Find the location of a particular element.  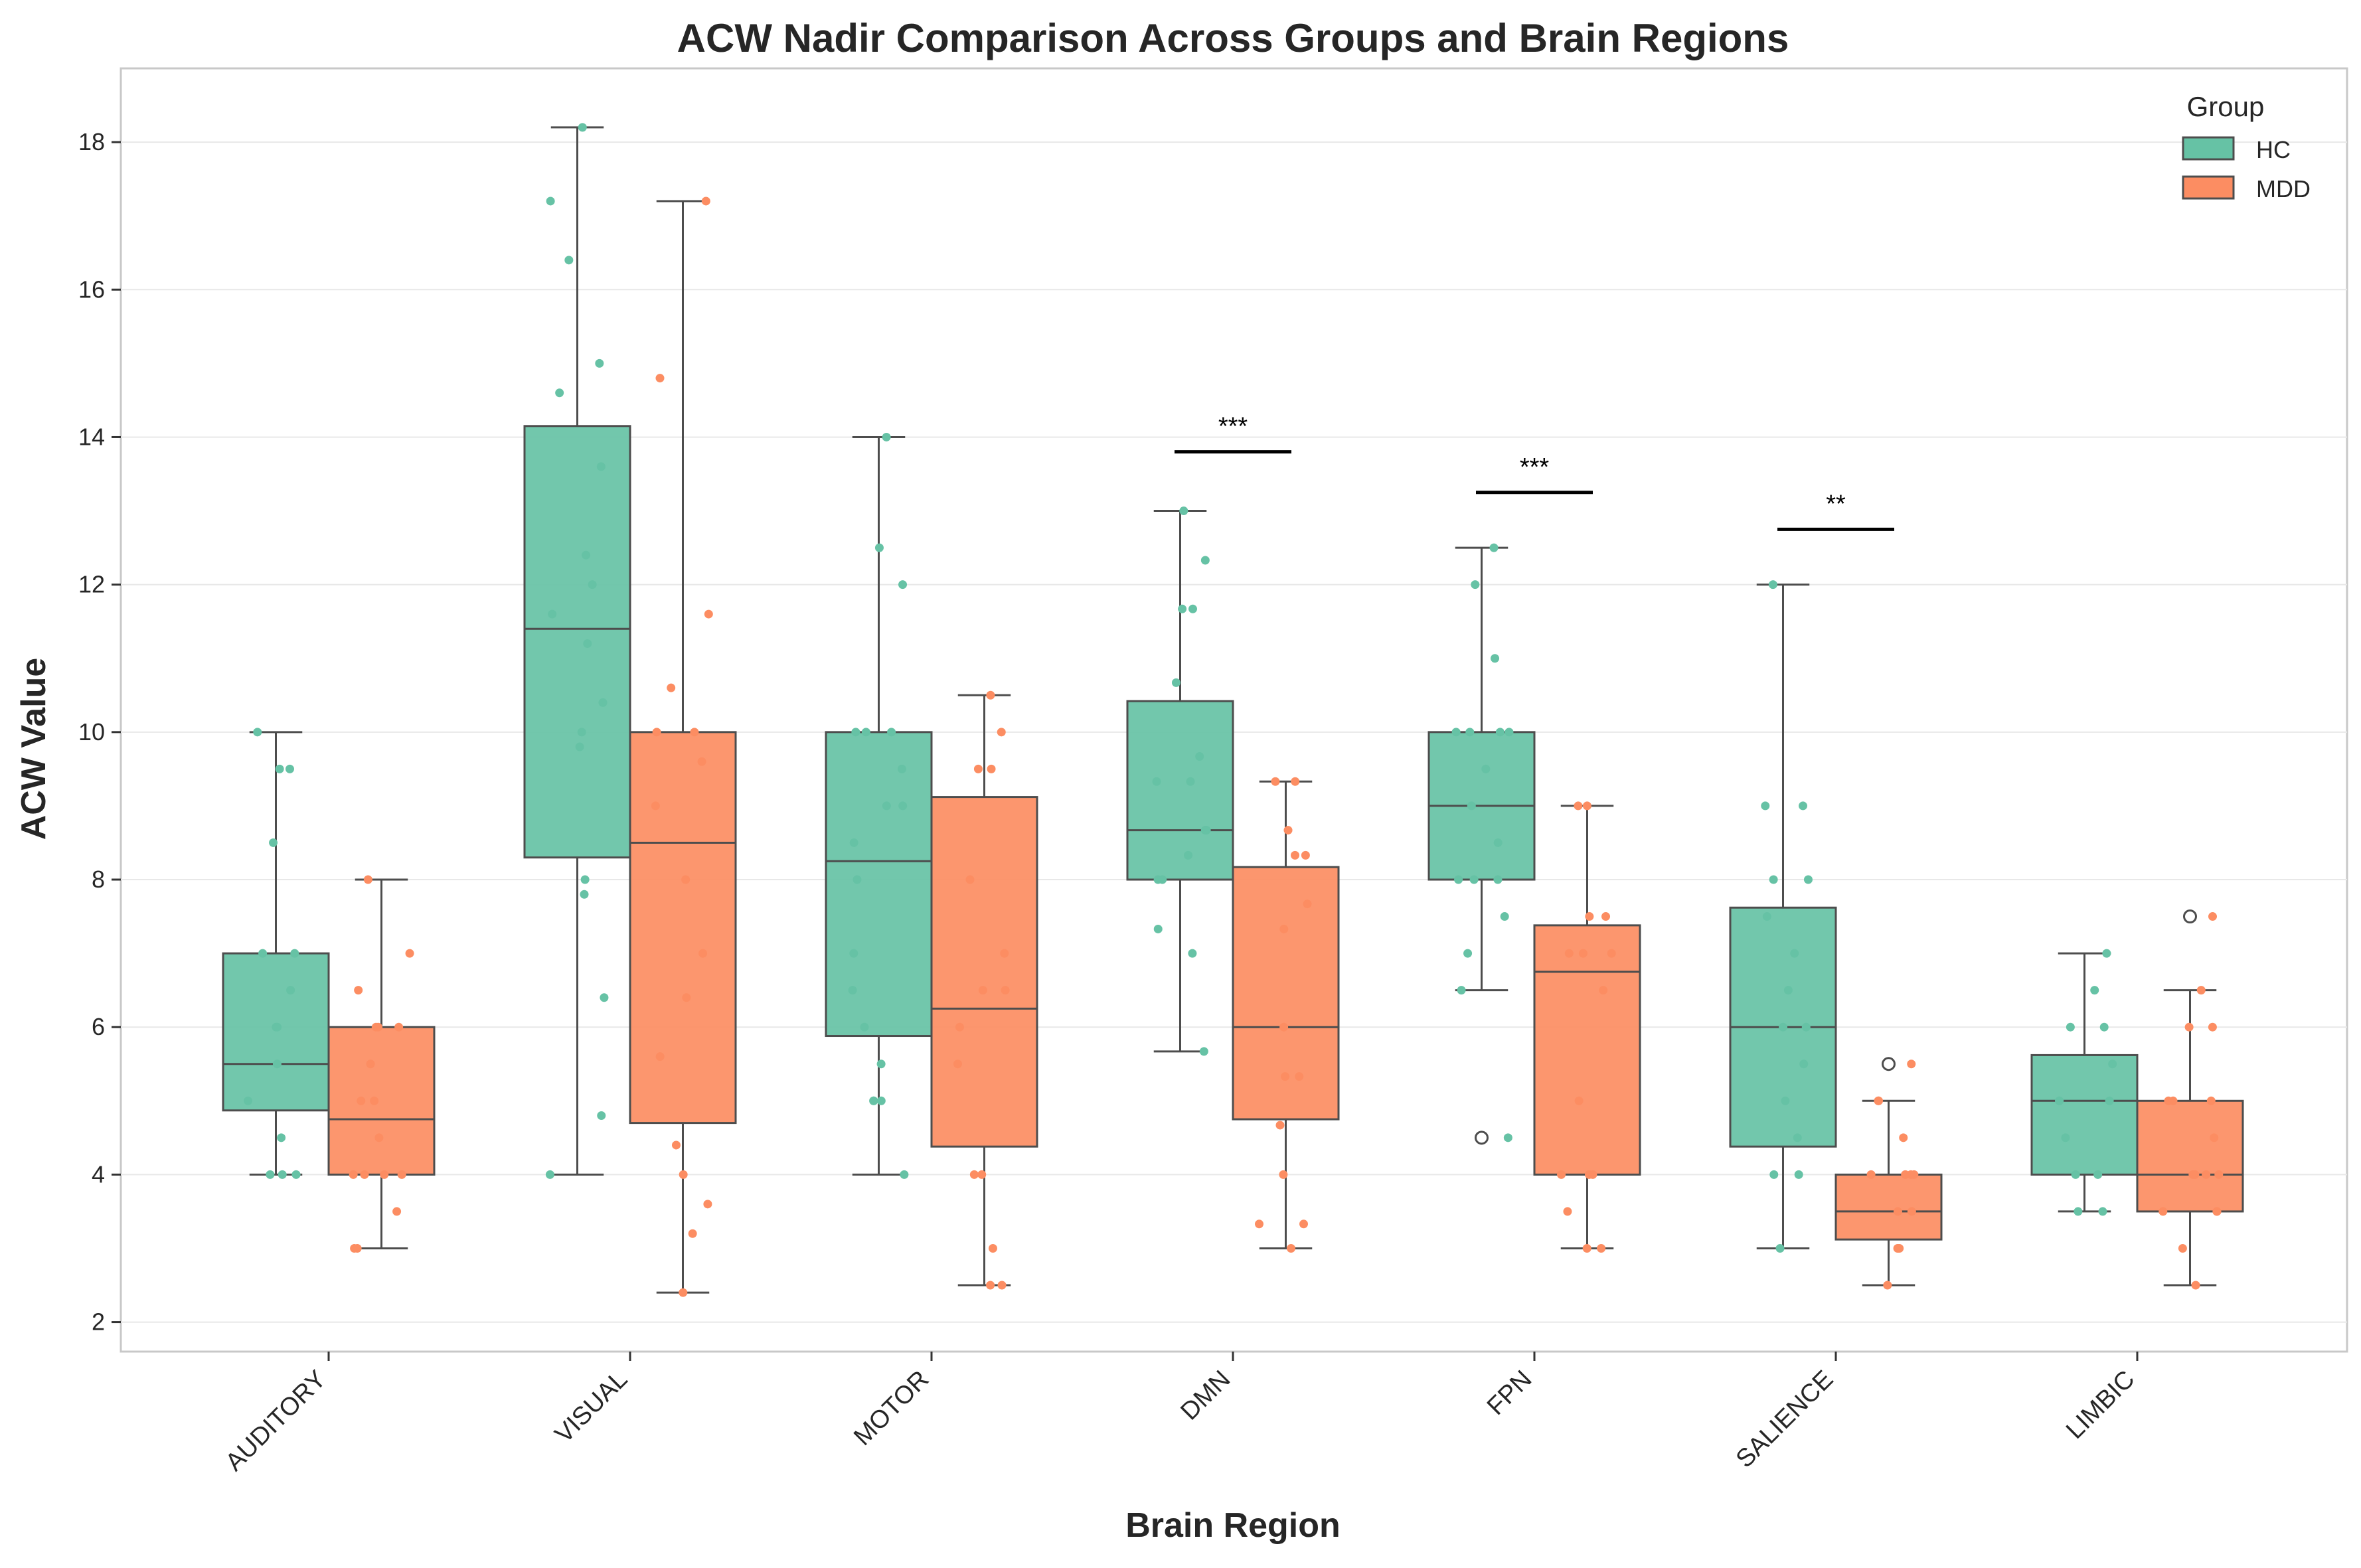

box-mdd-motor is located at coordinates (984, 991).